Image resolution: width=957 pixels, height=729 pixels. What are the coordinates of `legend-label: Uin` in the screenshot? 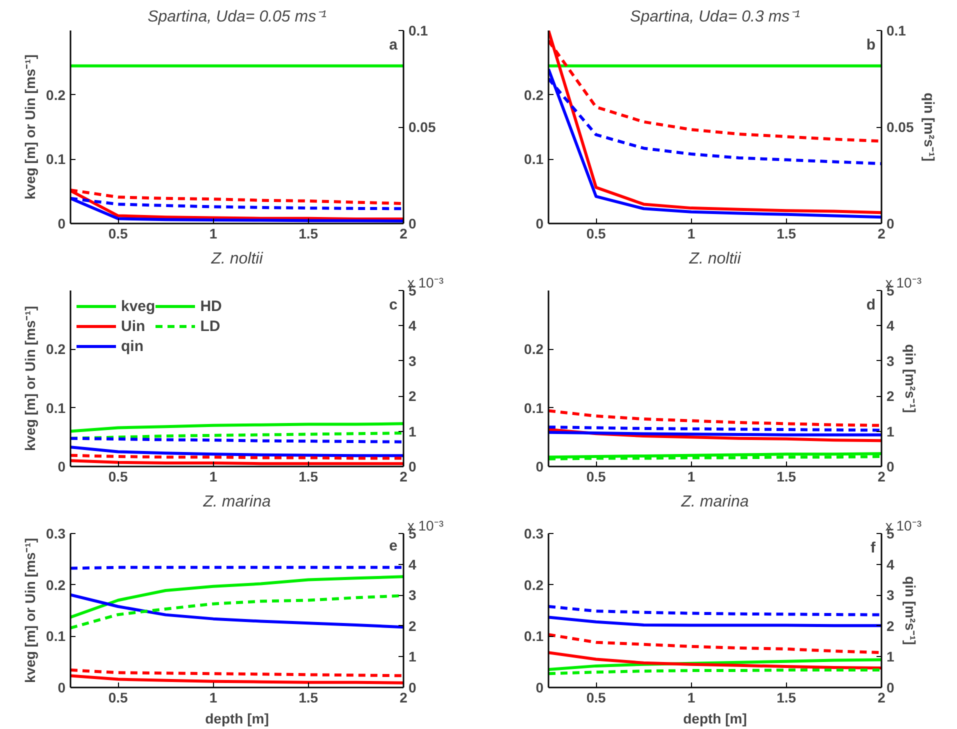 It's located at (133, 326).